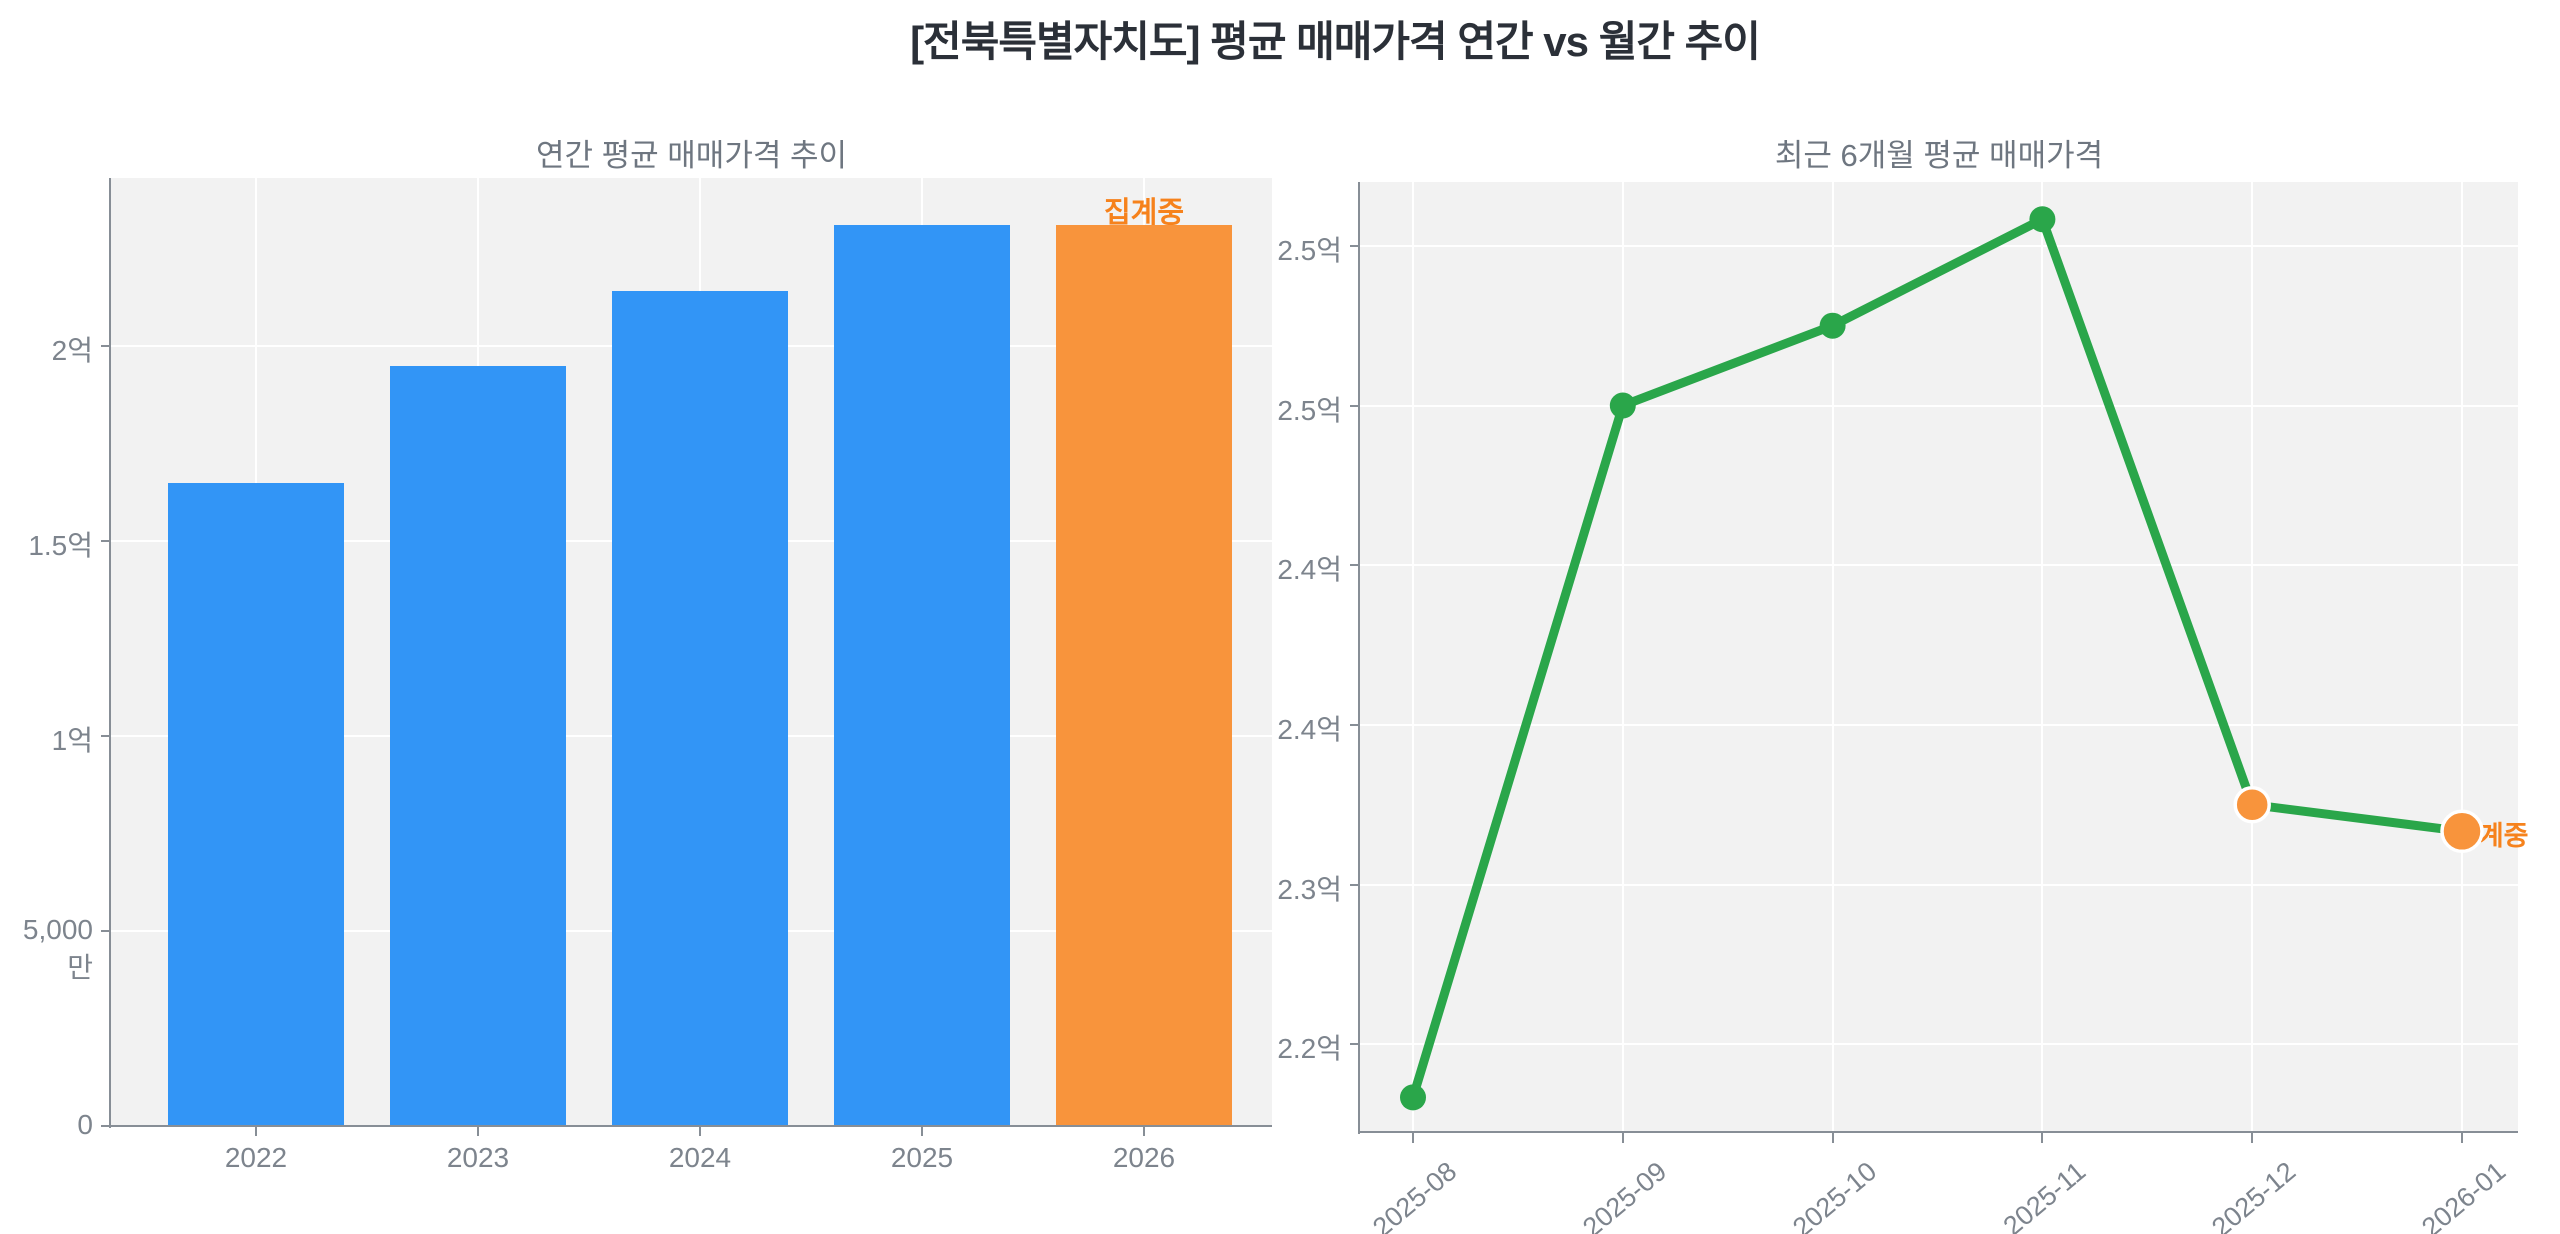  What do you see at coordinates (2254, 1195) in the screenshot?
I see `x-tick-label-text: 2025-12` at bounding box center [2254, 1195].